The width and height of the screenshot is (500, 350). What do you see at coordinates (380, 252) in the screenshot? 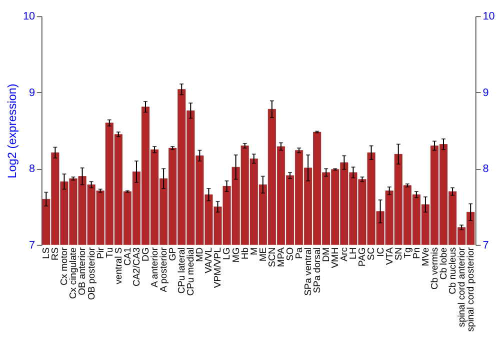
I see `x-tick-label: IC` at bounding box center [380, 252].